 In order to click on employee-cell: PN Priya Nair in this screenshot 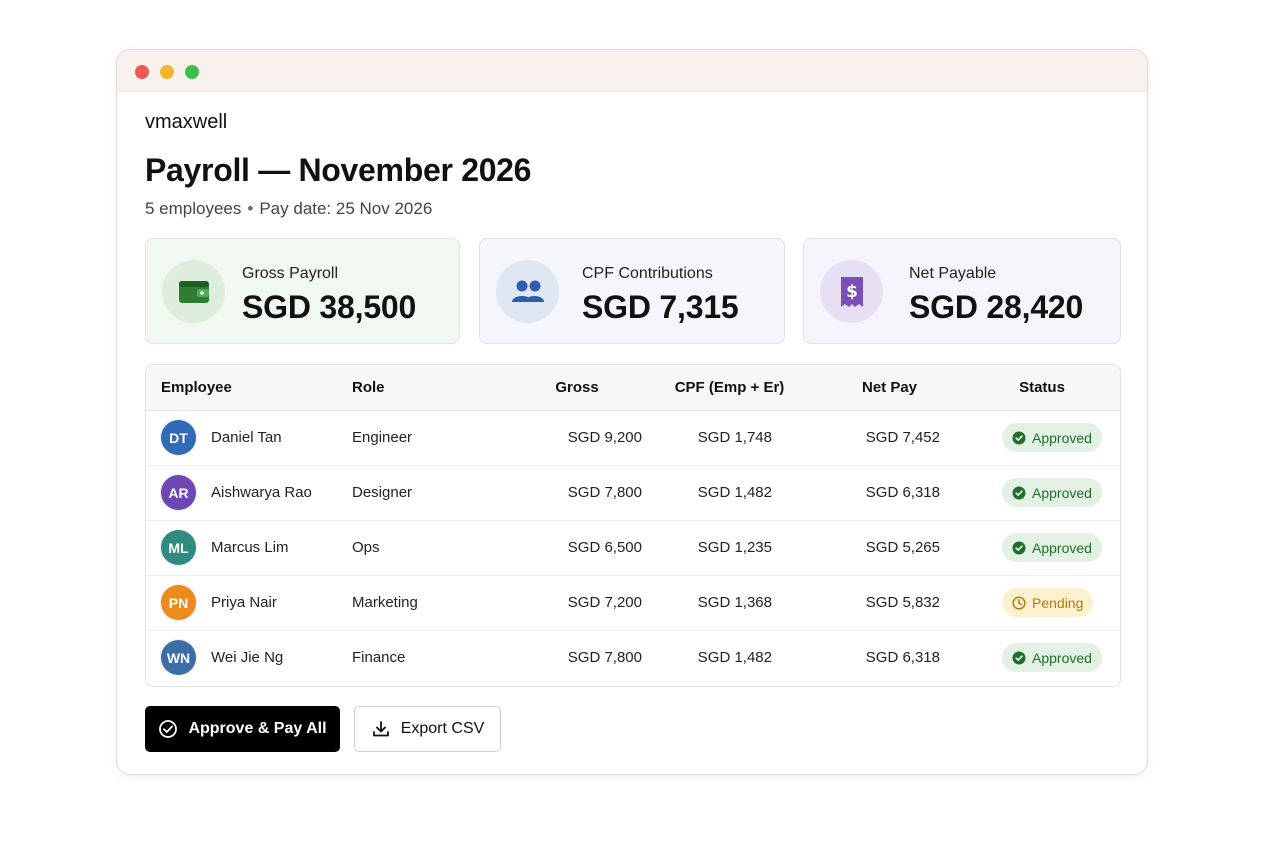, I will do `click(249, 602)`.